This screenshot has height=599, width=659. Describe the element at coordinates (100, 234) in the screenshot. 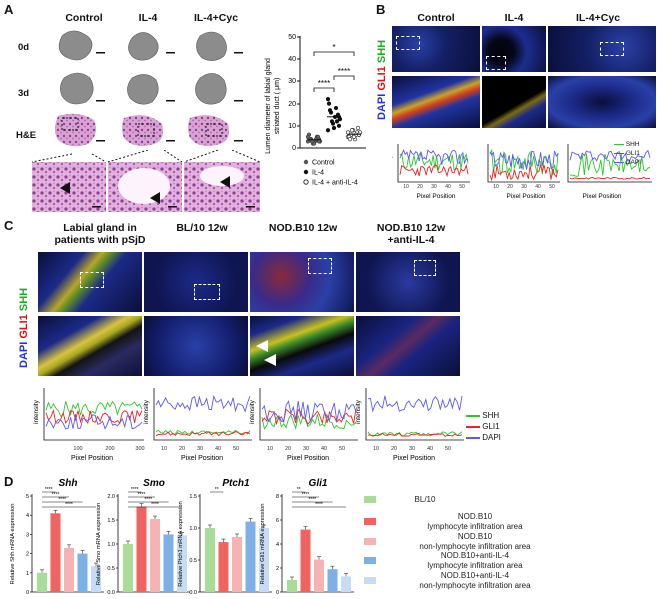

I see `c-header-patients: Labial gland in patients with pSjD` at that location.